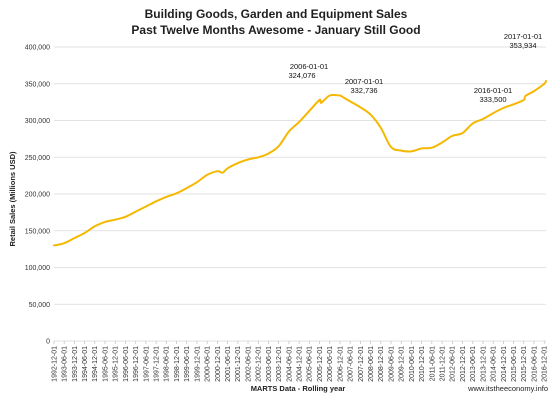  What do you see at coordinates (412, 364) in the screenshot?
I see `x-tick-label: 2010-06-01` at bounding box center [412, 364].